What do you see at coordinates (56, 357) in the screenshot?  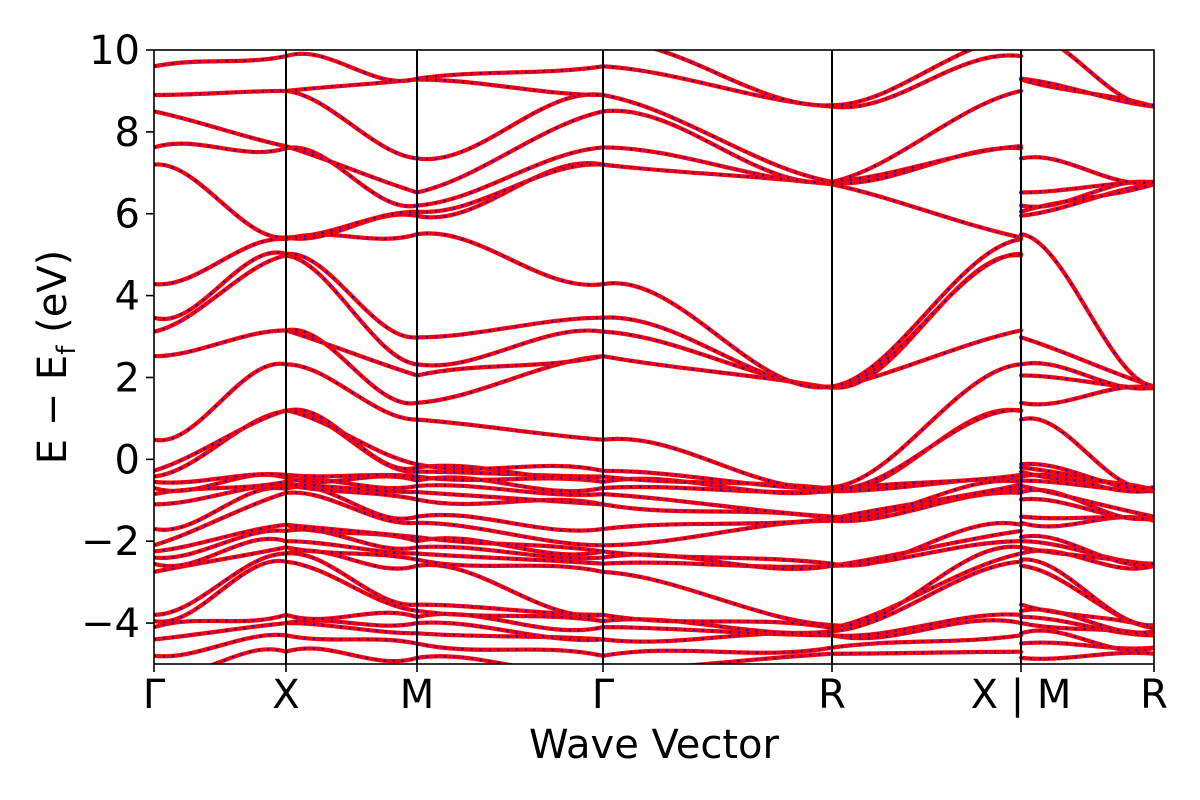 I see `y-axis-label: E − Ef (eV)` at bounding box center [56, 357].